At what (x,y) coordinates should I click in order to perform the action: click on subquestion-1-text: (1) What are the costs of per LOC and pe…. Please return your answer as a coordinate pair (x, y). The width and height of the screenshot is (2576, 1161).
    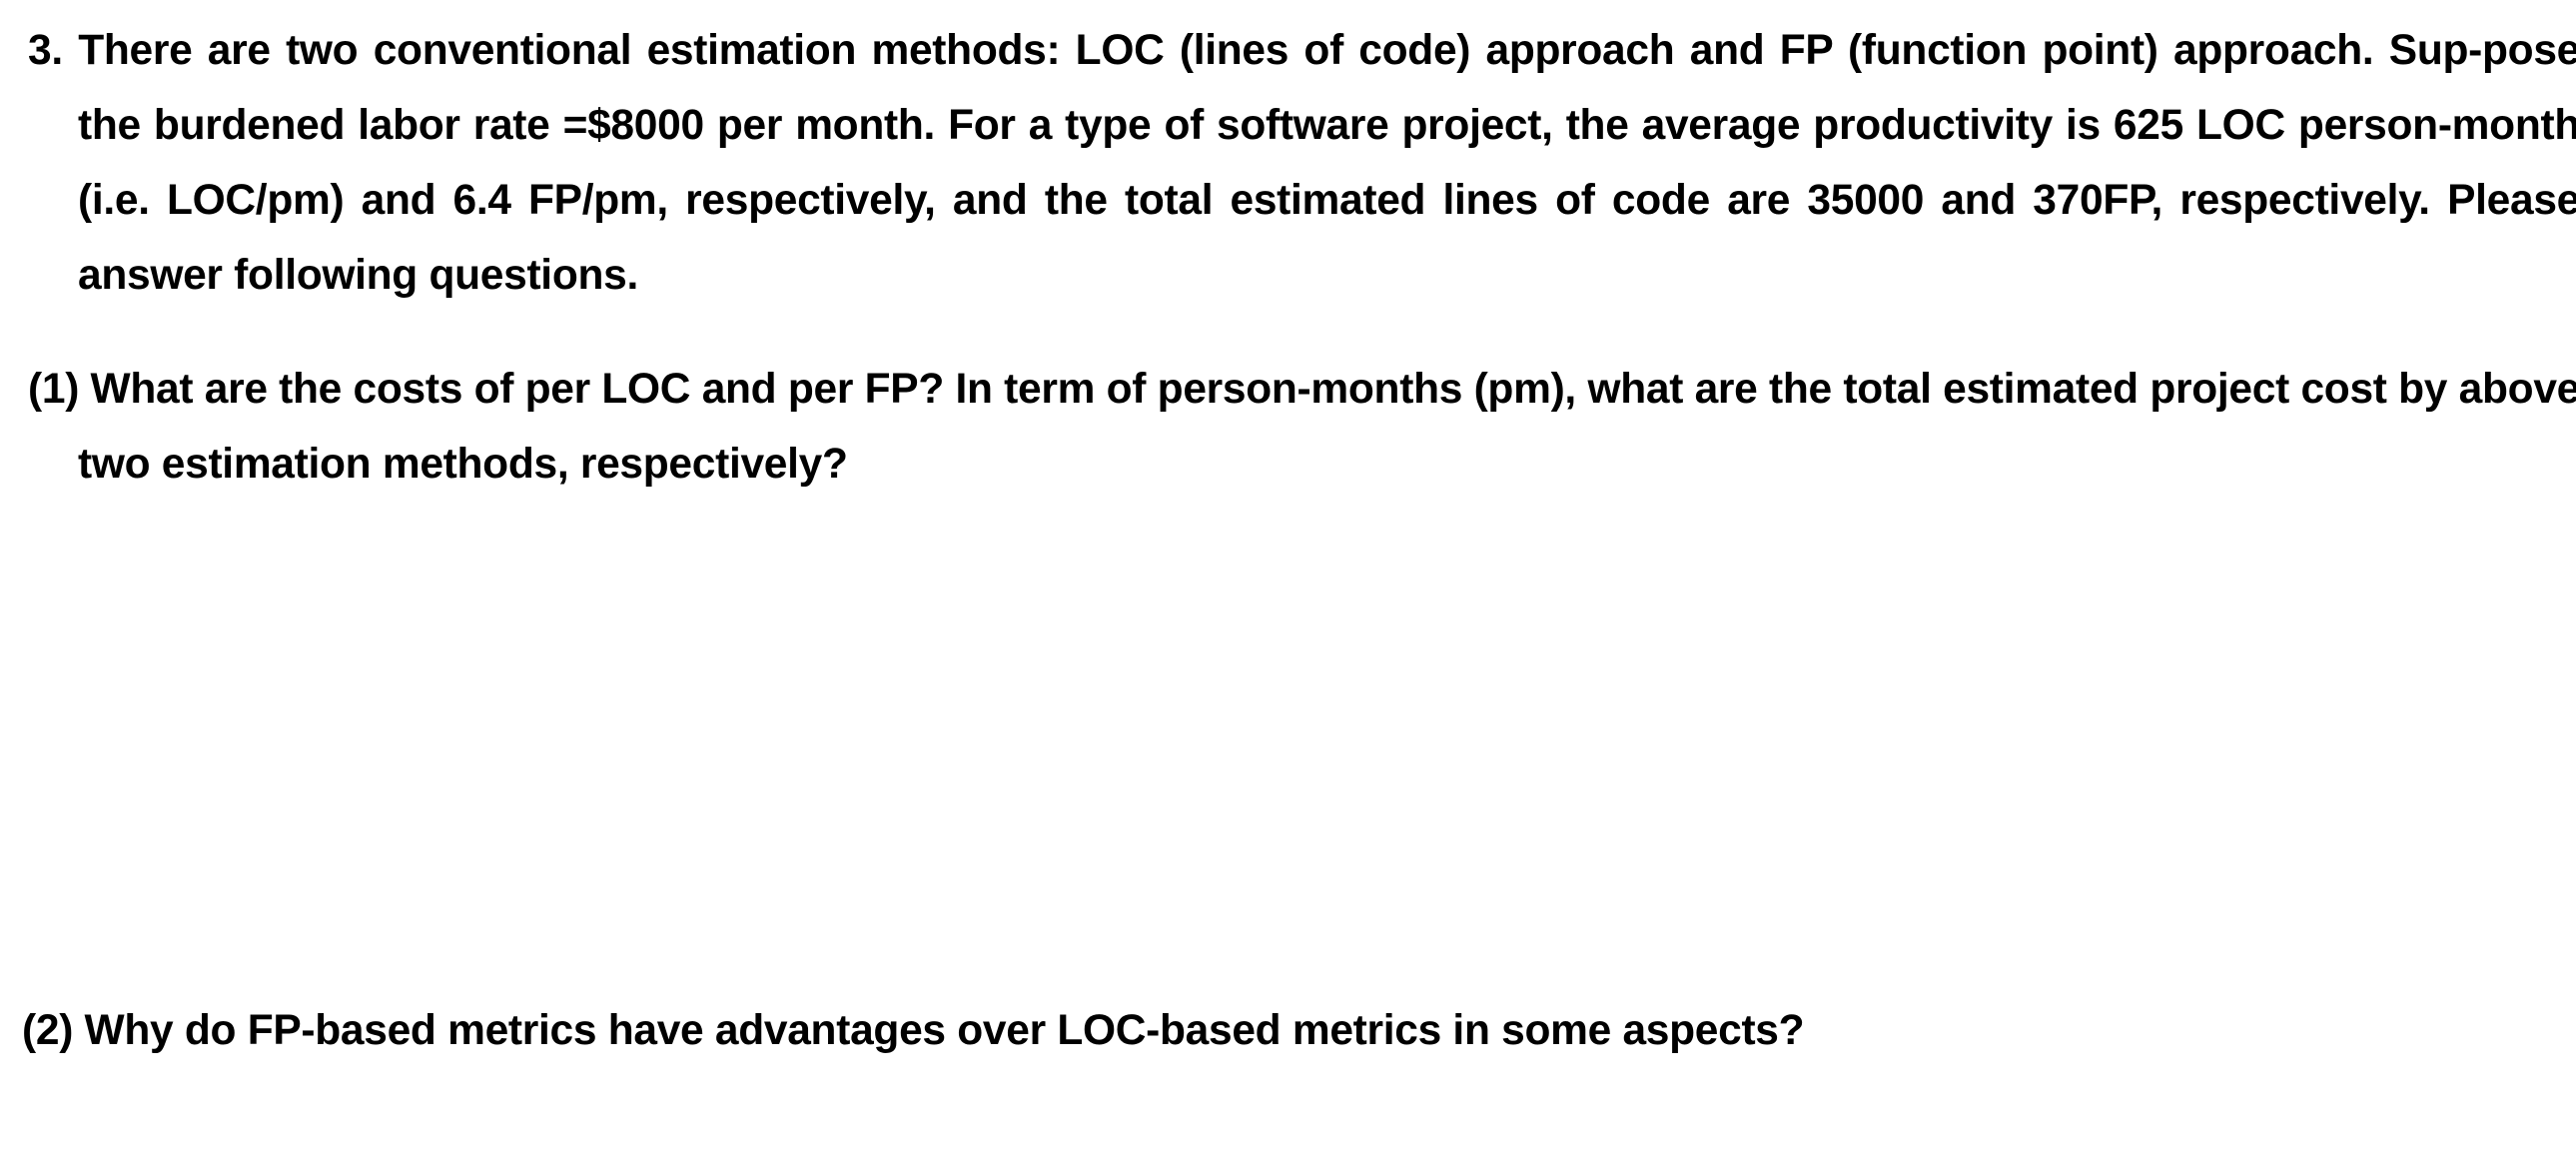
    Looking at the image, I should click on (1302, 427).